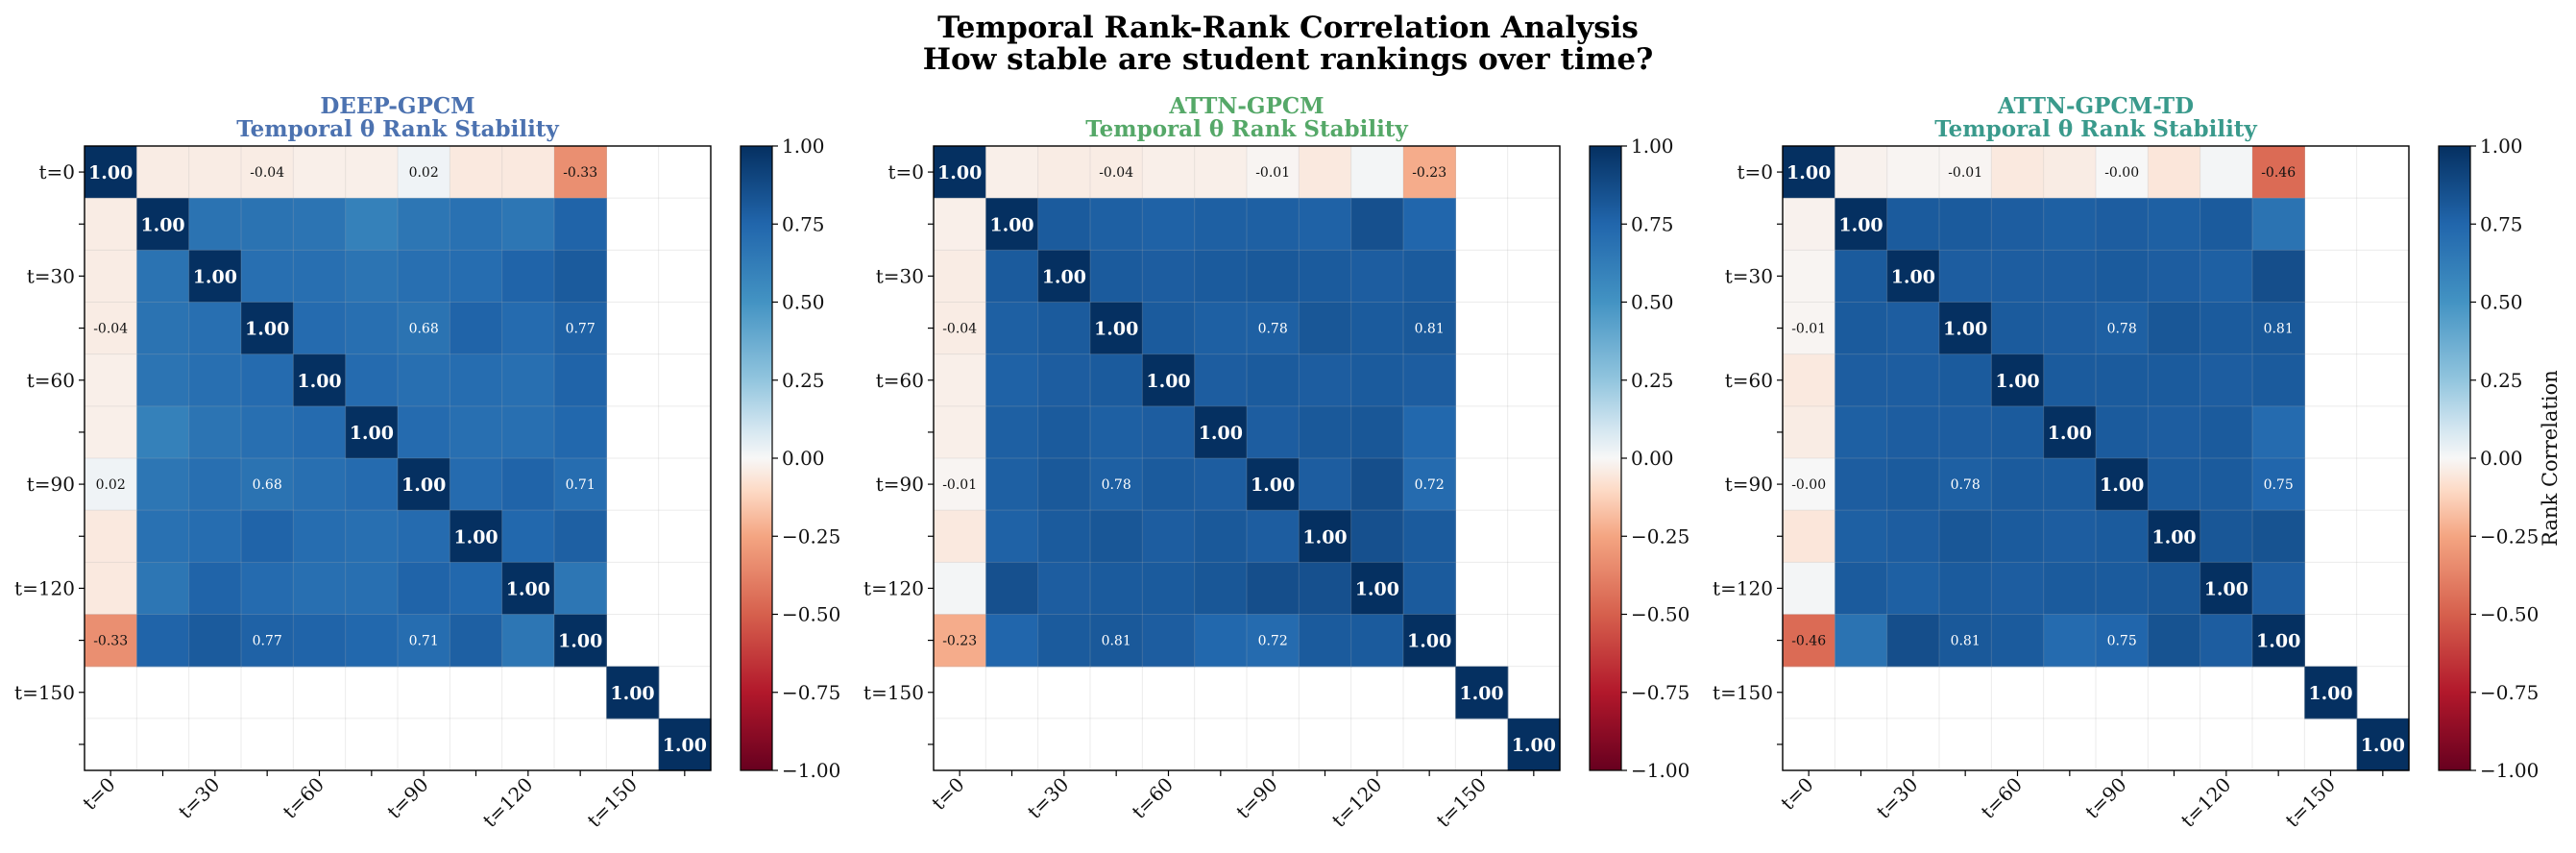  What do you see at coordinates (110, 641) in the screenshot?
I see `cell-value-label: -0.33` at bounding box center [110, 641].